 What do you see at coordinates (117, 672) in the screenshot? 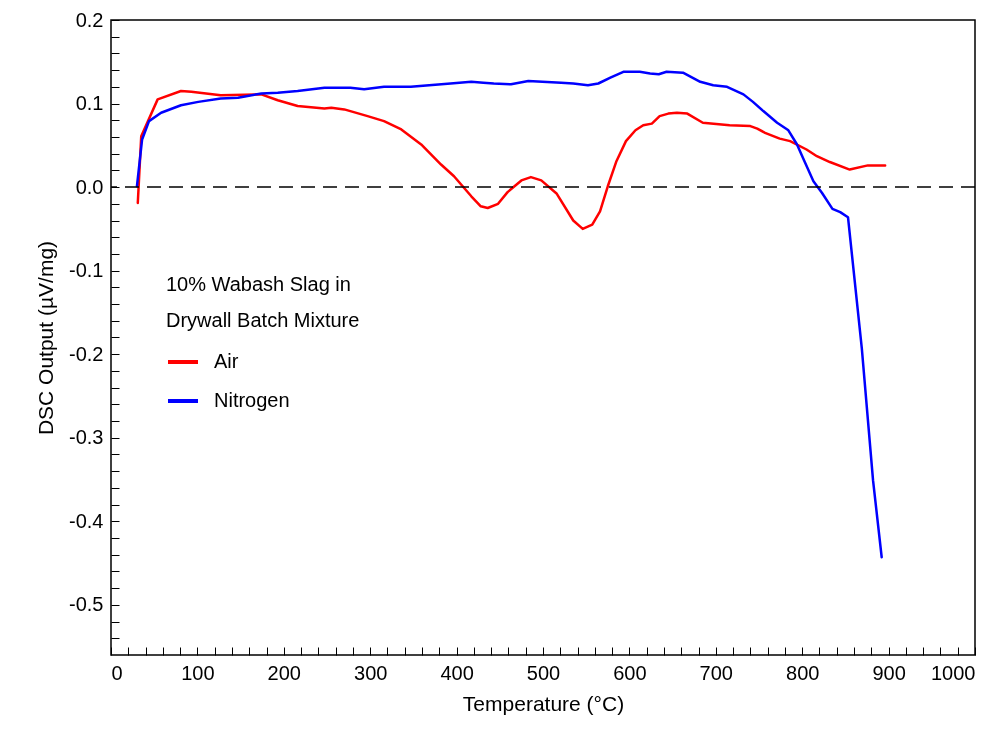
I see `x-tick-label: 0` at bounding box center [117, 672].